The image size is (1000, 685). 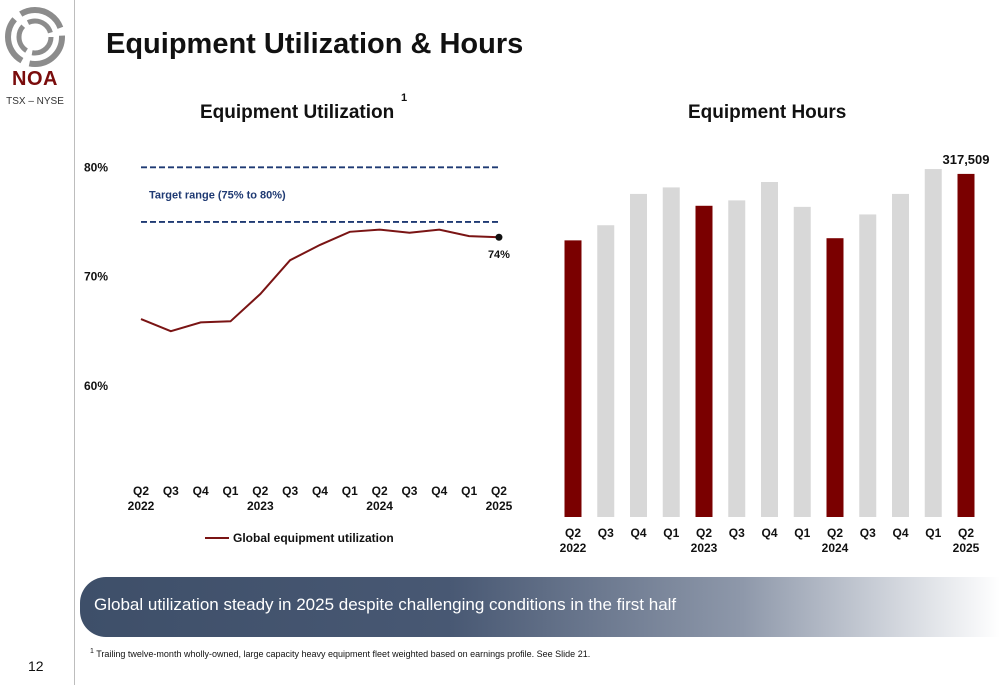 What do you see at coordinates (404, 98) in the screenshot?
I see `utilization-title-superscript: 1` at bounding box center [404, 98].